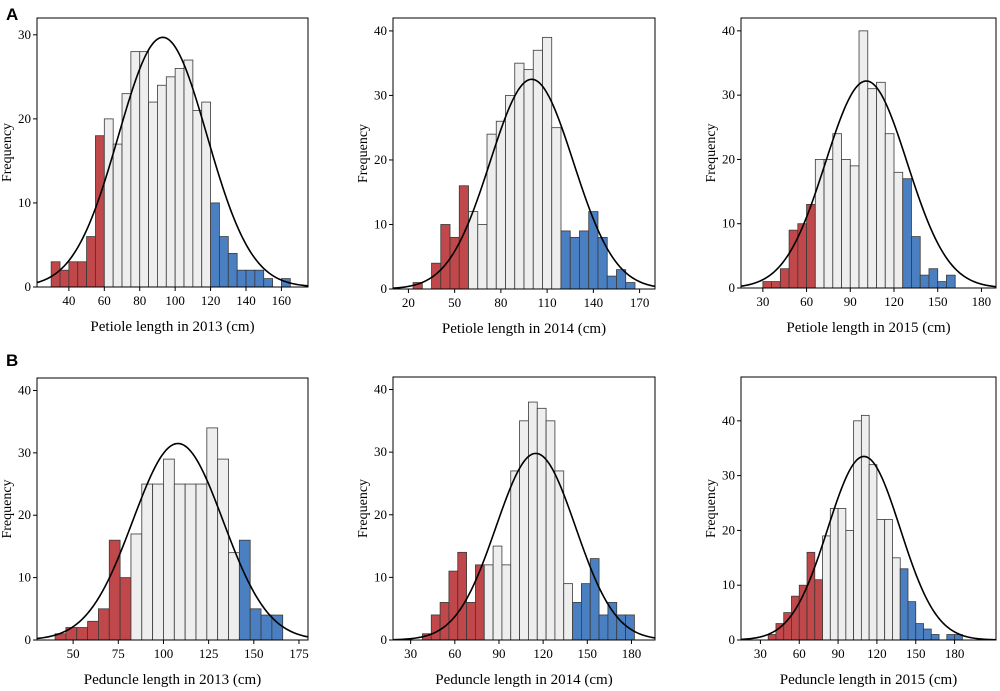 The height and width of the screenshot is (691, 1000). Describe the element at coordinates (172, 541) in the screenshot. I see `normal-curve` at that location.